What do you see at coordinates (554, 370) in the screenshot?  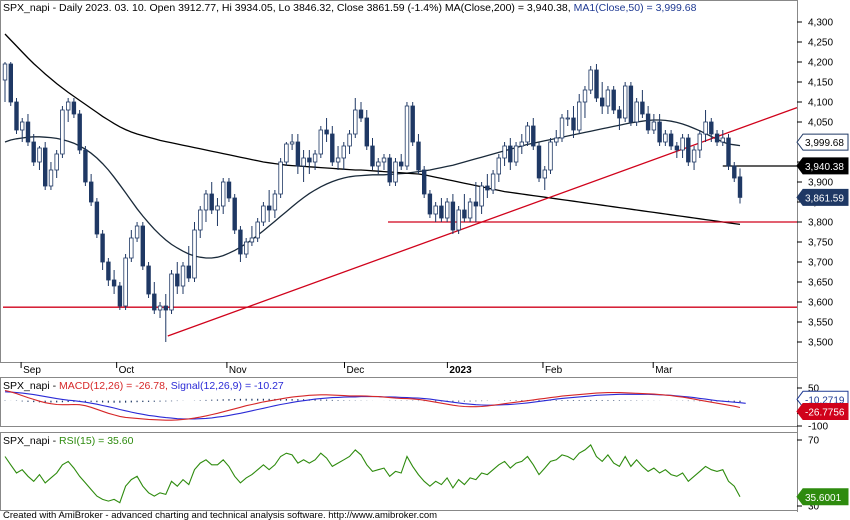 I see `time-tick-label: Feb` at bounding box center [554, 370].